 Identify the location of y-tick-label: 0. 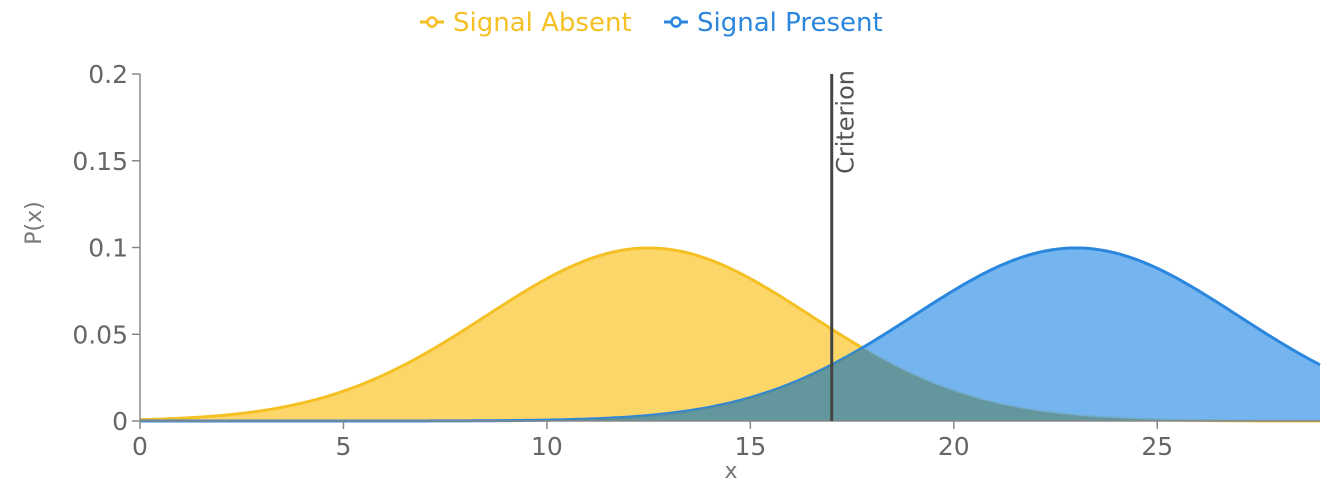
(120, 421).